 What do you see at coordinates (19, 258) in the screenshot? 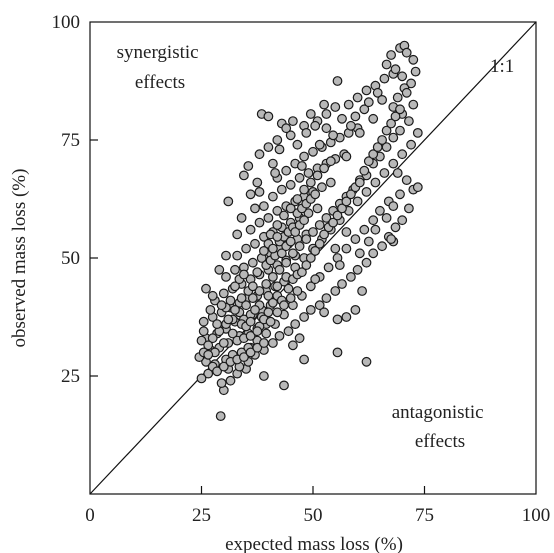
I see `y-axis-label: observed mass loss (%)` at bounding box center [19, 258].